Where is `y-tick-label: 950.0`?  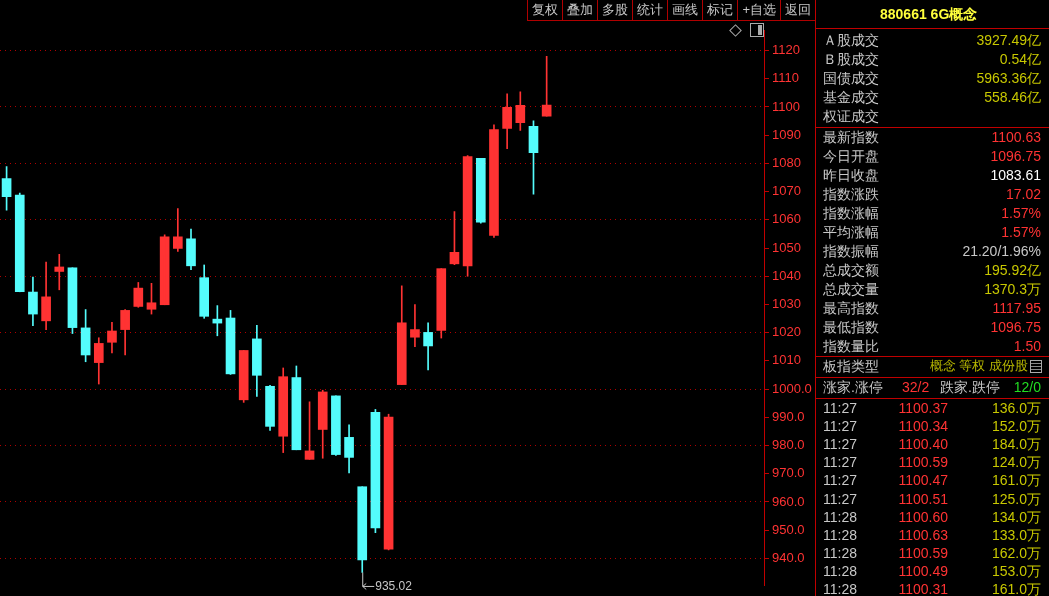
y-tick-label: 950.0 is located at coordinates (788, 529).